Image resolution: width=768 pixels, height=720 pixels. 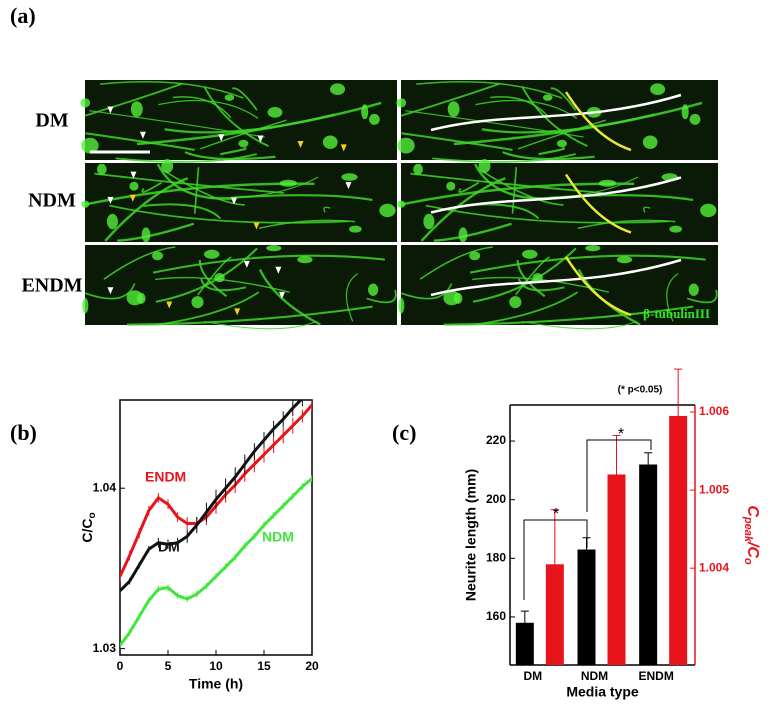 What do you see at coordinates (678, 415) in the screenshot?
I see `error-bar` at bounding box center [678, 415].